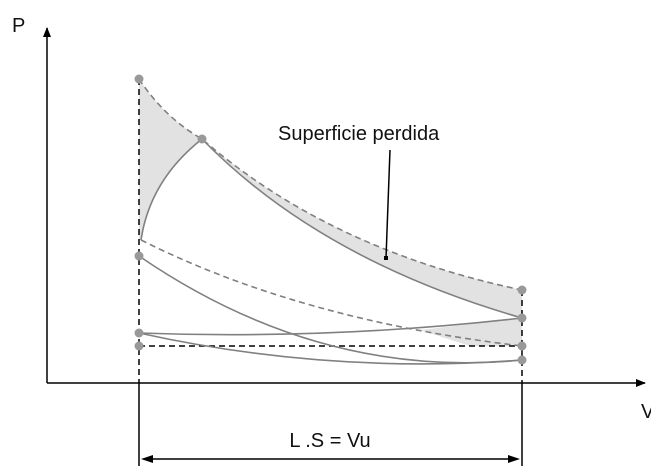 The image size is (651, 466). What do you see at coordinates (329, 441) in the screenshot?
I see `dimension-label: L .S = Vu` at bounding box center [329, 441].